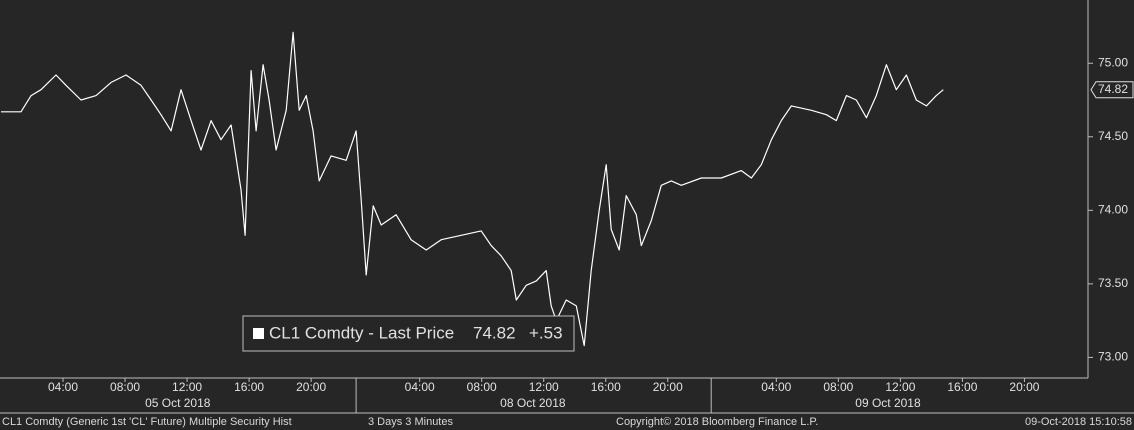  Describe the element at coordinates (1113, 62) in the screenshot. I see `y-tick-label: 75.00` at that location.